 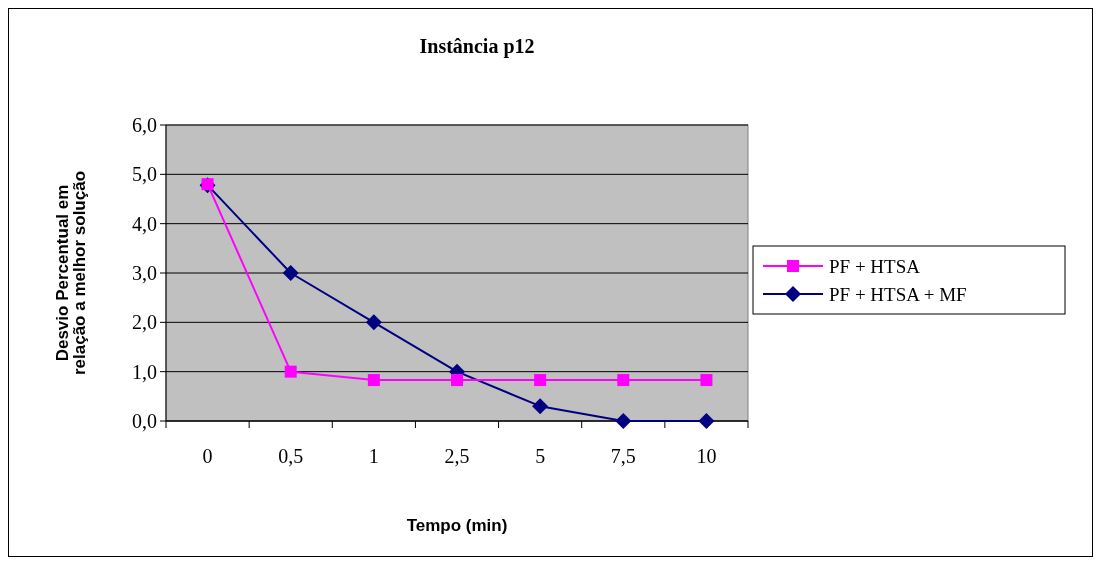 I want to click on legend-label: PF + HTSA, so click(x=875, y=266).